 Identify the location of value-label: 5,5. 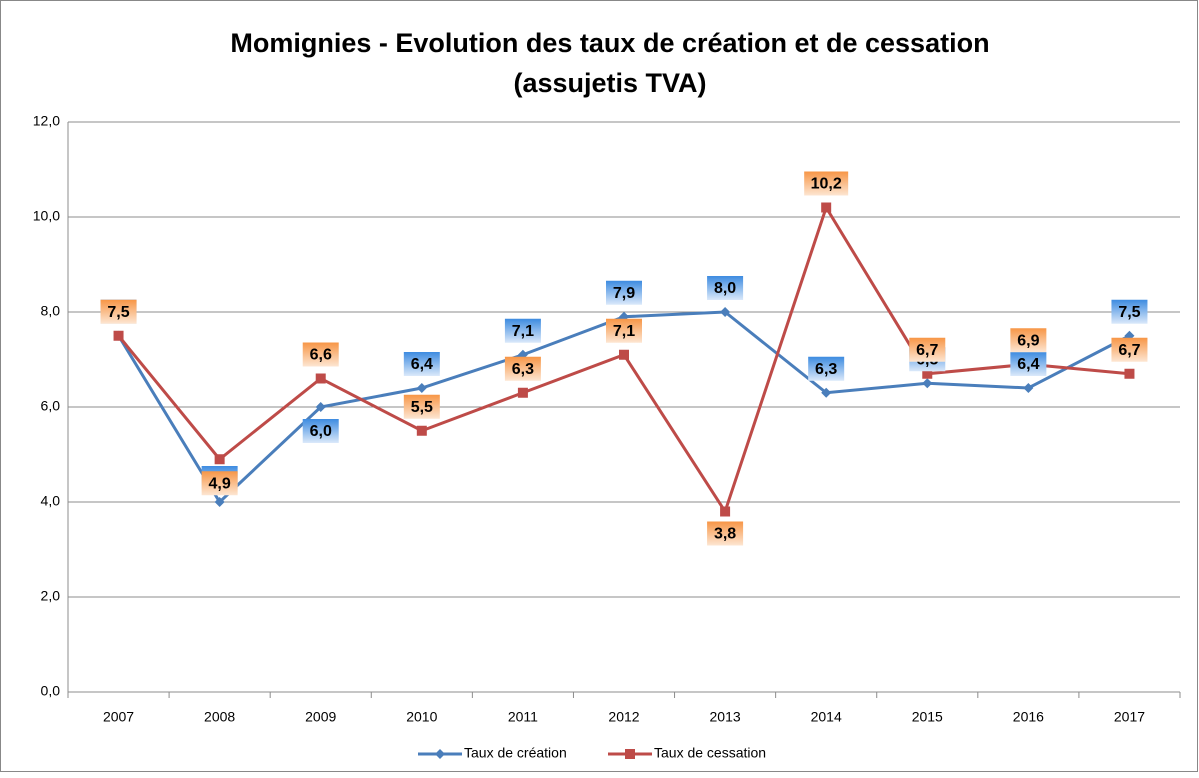
(422, 407).